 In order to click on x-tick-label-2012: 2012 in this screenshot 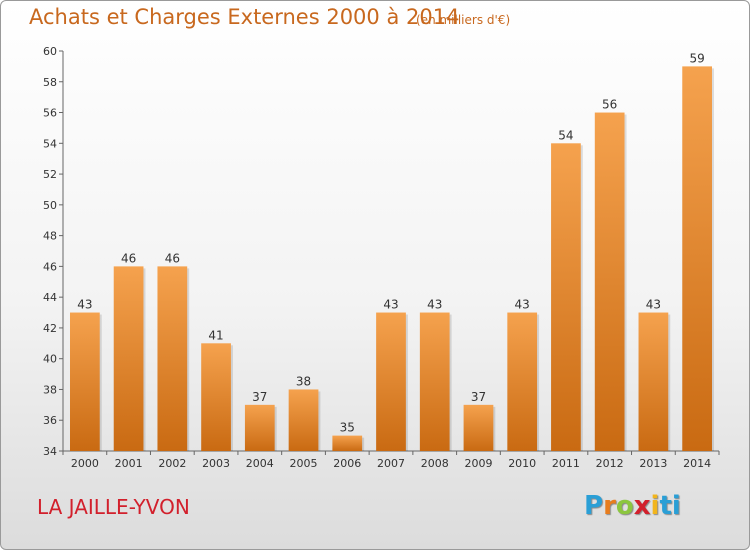, I will do `click(610, 463)`.